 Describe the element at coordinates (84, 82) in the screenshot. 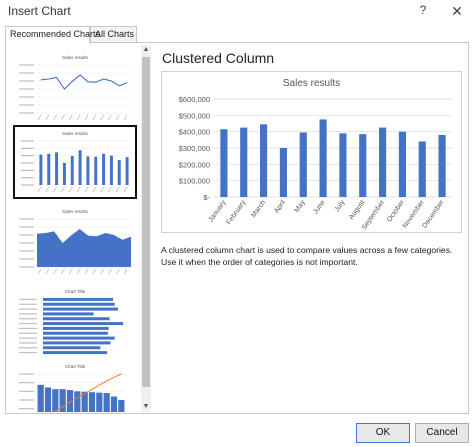

I see `thumbnail-series-line` at that location.